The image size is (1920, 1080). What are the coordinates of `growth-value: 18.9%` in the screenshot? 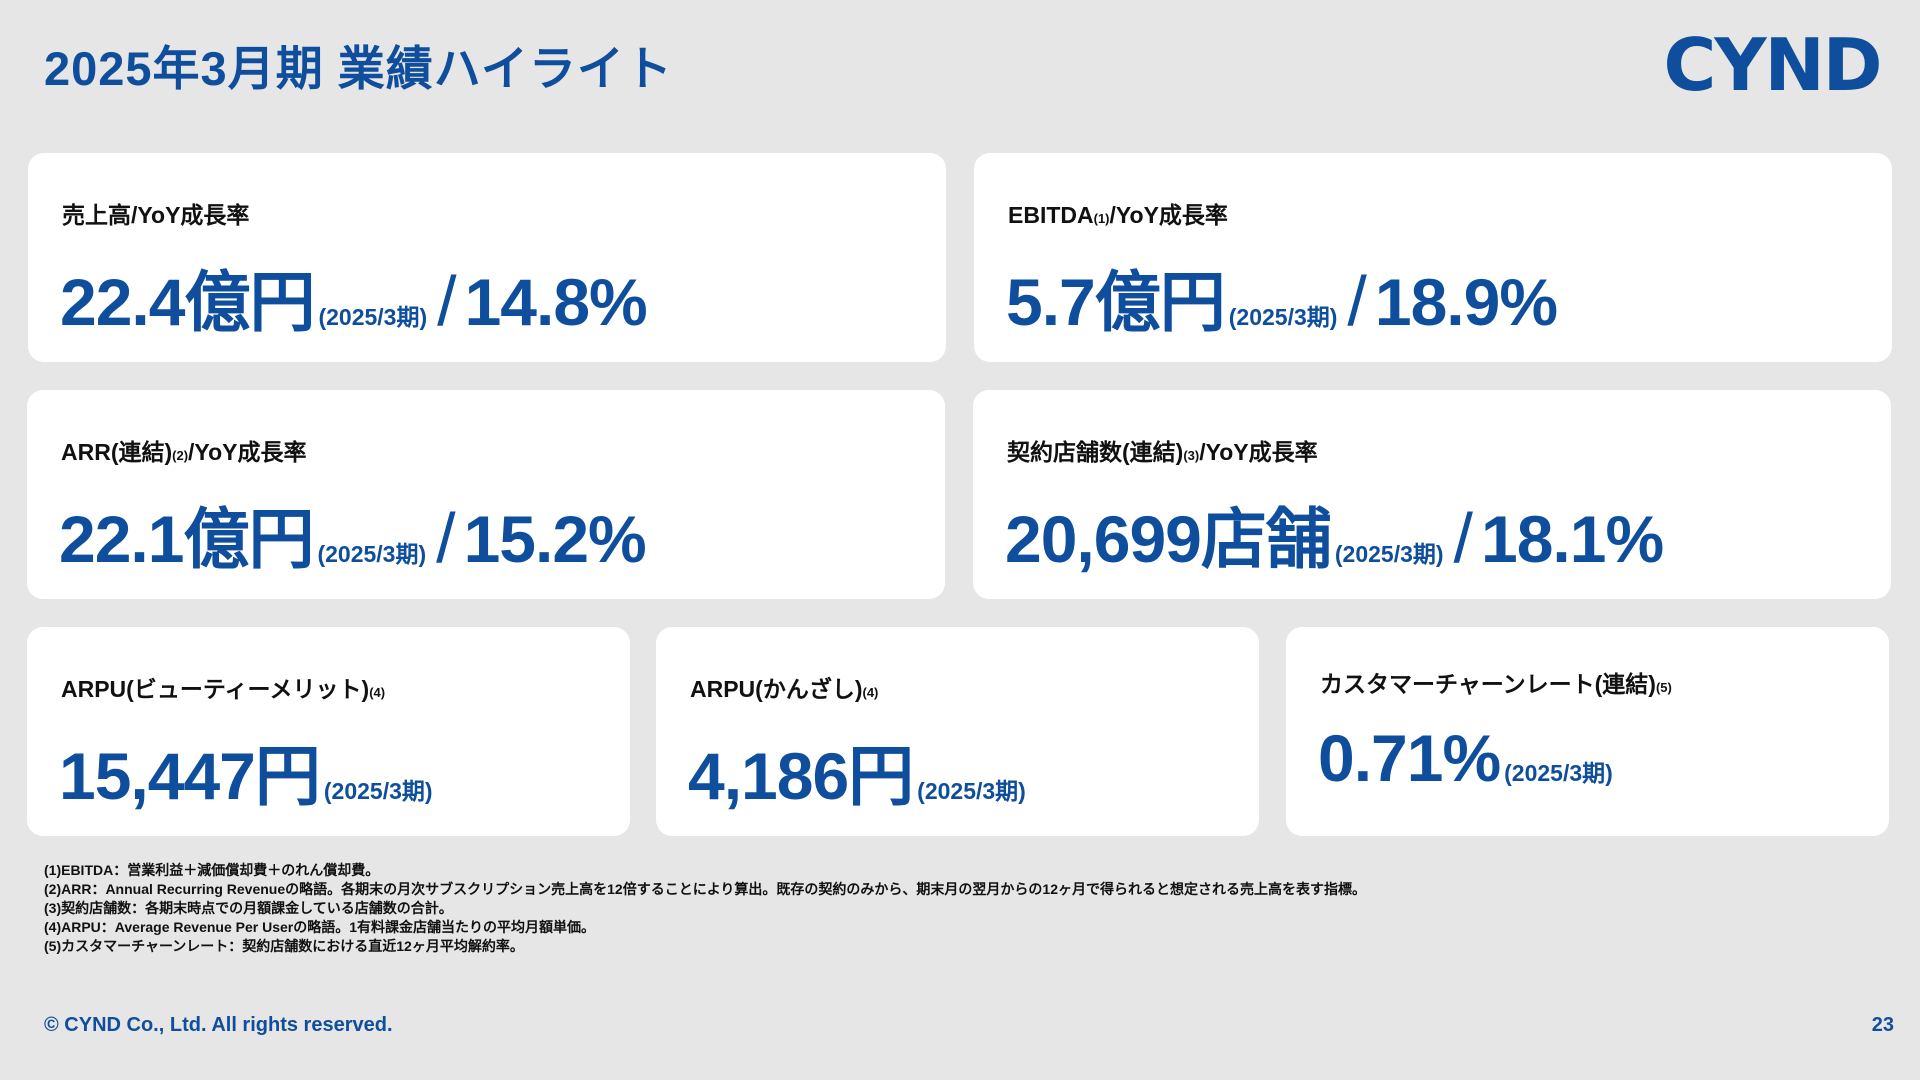 It's located at (1466, 302).